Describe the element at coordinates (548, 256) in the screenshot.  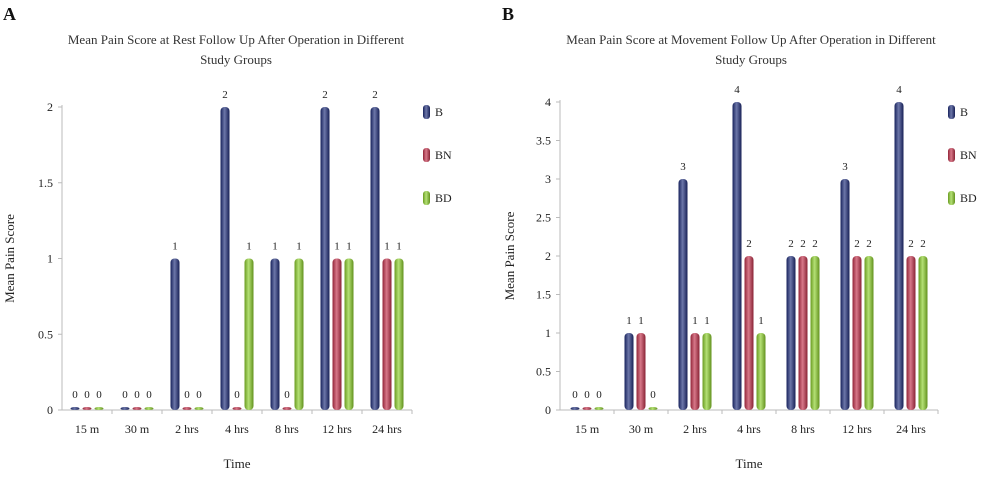
I see `chart-b-y-tick-label: 2` at that location.